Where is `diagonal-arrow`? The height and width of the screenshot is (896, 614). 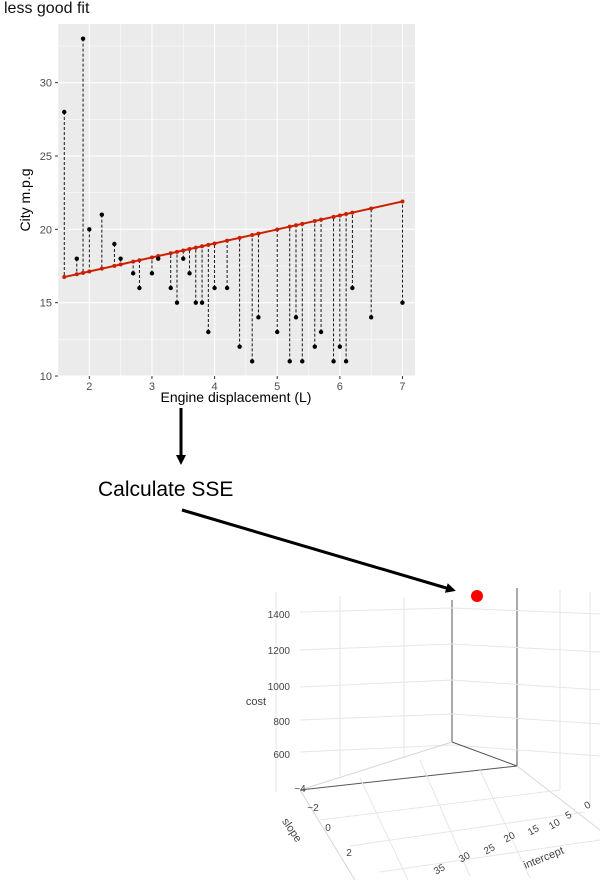 diagonal-arrow is located at coordinates (318, 550).